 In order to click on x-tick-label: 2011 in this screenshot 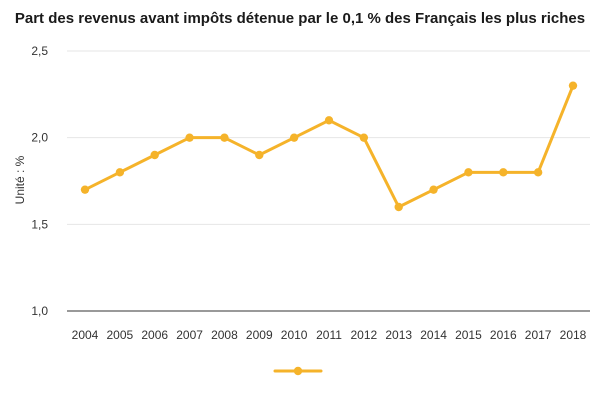, I will do `click(329, 335)`.